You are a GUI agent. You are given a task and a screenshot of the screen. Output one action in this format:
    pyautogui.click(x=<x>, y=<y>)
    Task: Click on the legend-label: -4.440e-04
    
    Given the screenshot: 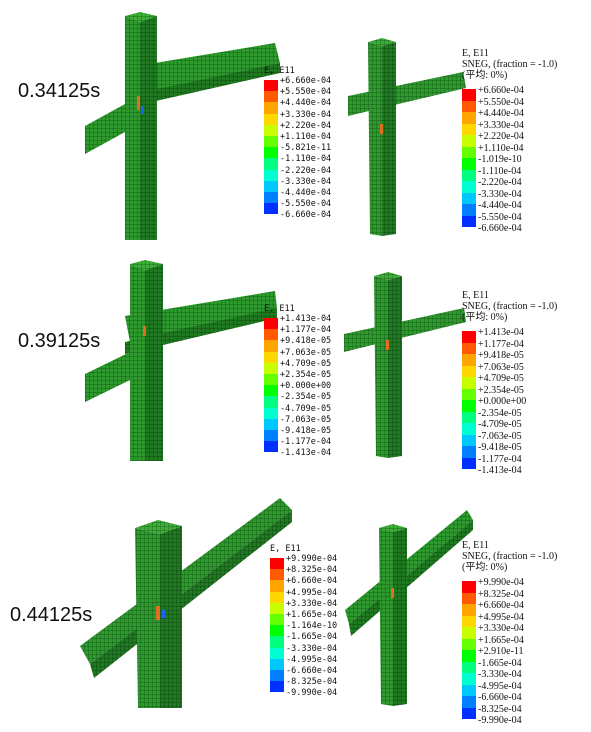 What is the action you would take?
    pyautogui.click(x=500, y=205)
    